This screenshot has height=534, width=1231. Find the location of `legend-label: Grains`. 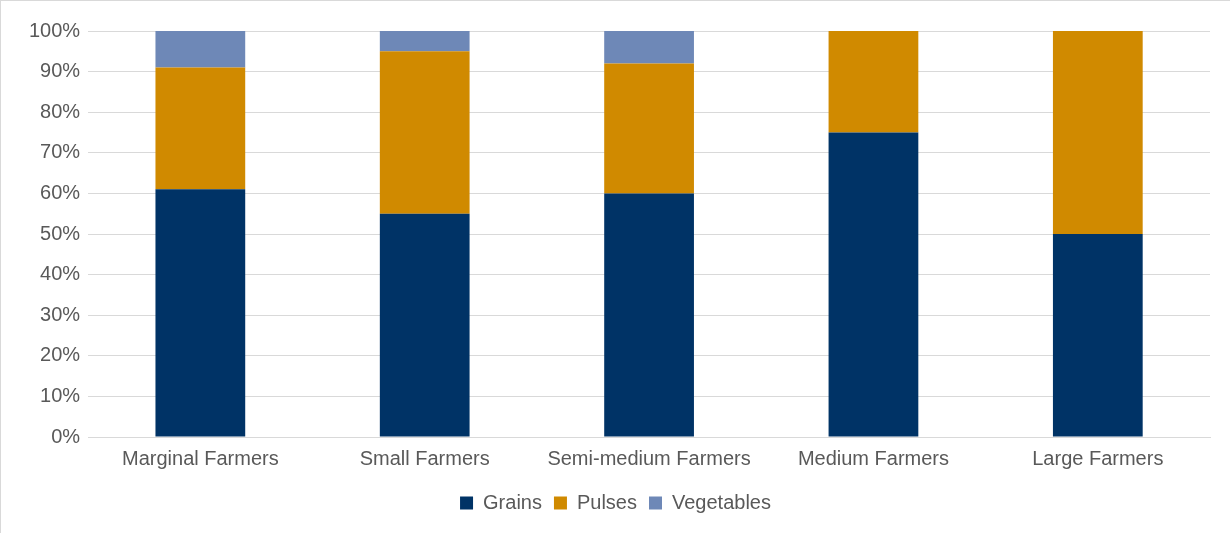

legend-label: Grains is located at coordinates (512, 501).